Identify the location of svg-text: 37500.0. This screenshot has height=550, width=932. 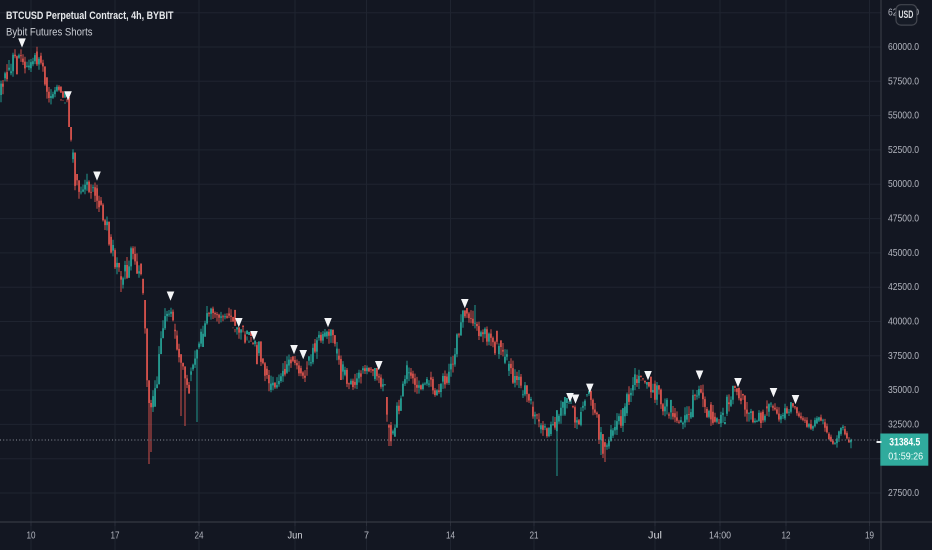
(903, 356).